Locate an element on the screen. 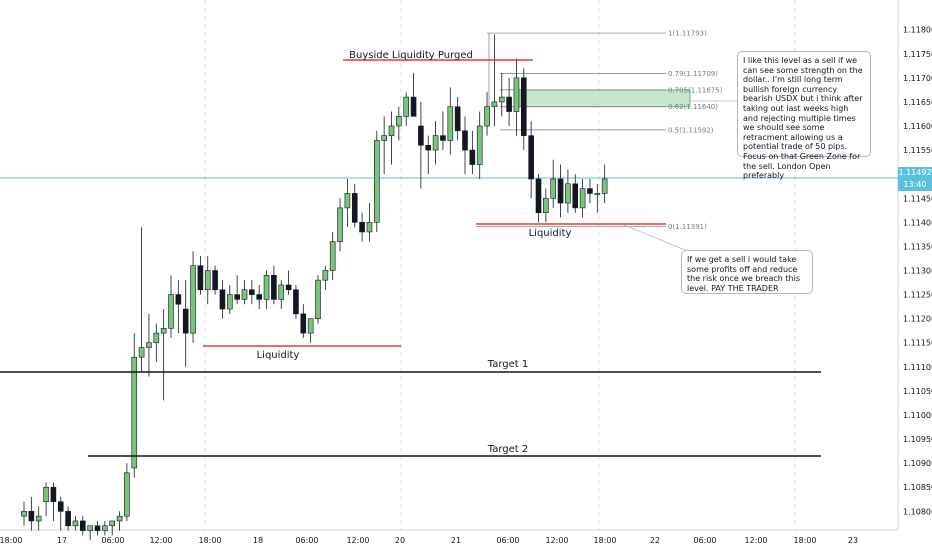 Image resolution: width=932 pixels, height=550 pixels. current-price-badge: 1.11492 is located at coordinates (915, 173).